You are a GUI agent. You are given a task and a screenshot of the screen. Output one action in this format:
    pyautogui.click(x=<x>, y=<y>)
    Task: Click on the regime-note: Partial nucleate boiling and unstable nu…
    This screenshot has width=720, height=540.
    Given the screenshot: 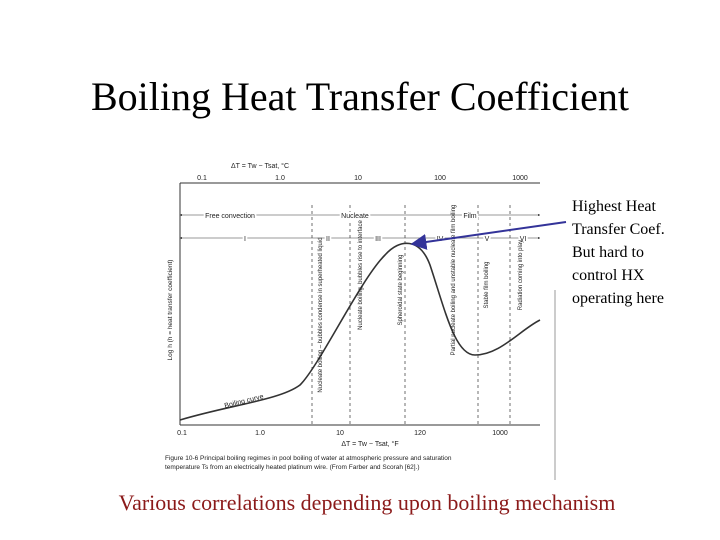 What is the action you would take?
    pyautogui.click(x=454, y=280)
    